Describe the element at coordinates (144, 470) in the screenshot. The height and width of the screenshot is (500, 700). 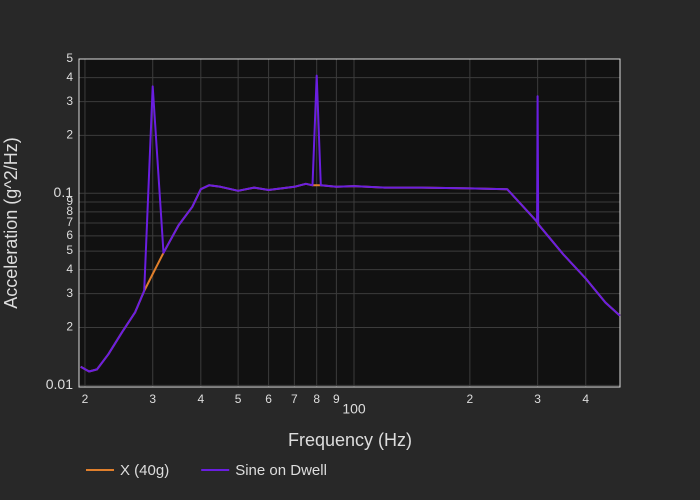
I see `legend-label: X (40g)` at that location.